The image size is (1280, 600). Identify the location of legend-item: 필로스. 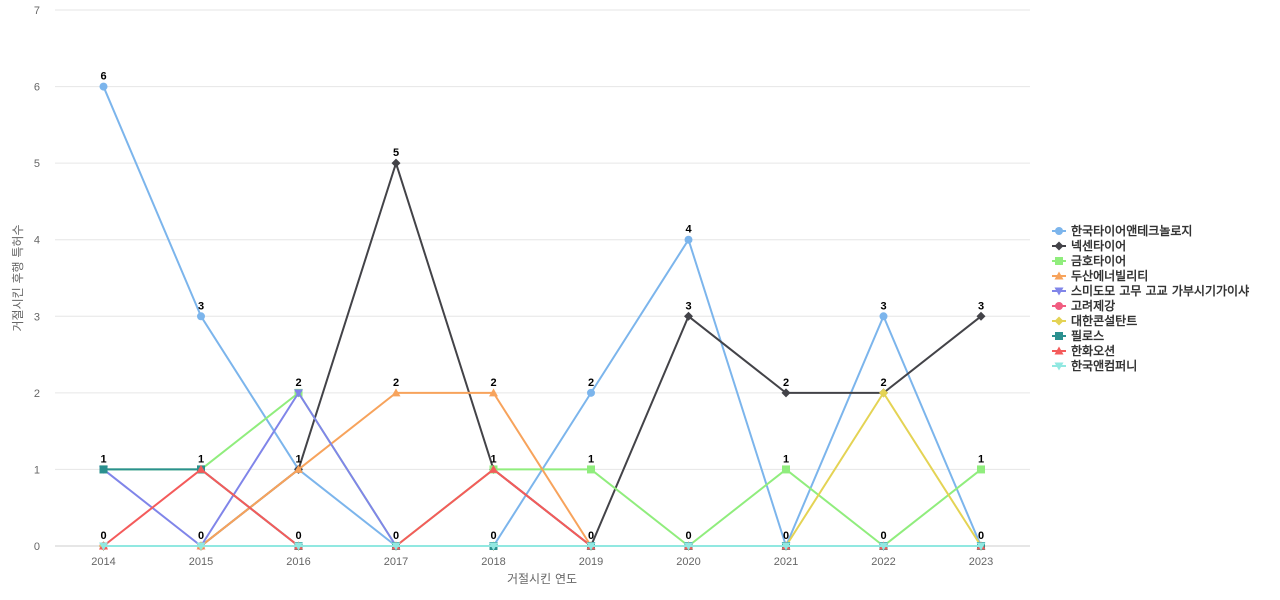
(1078, 335).